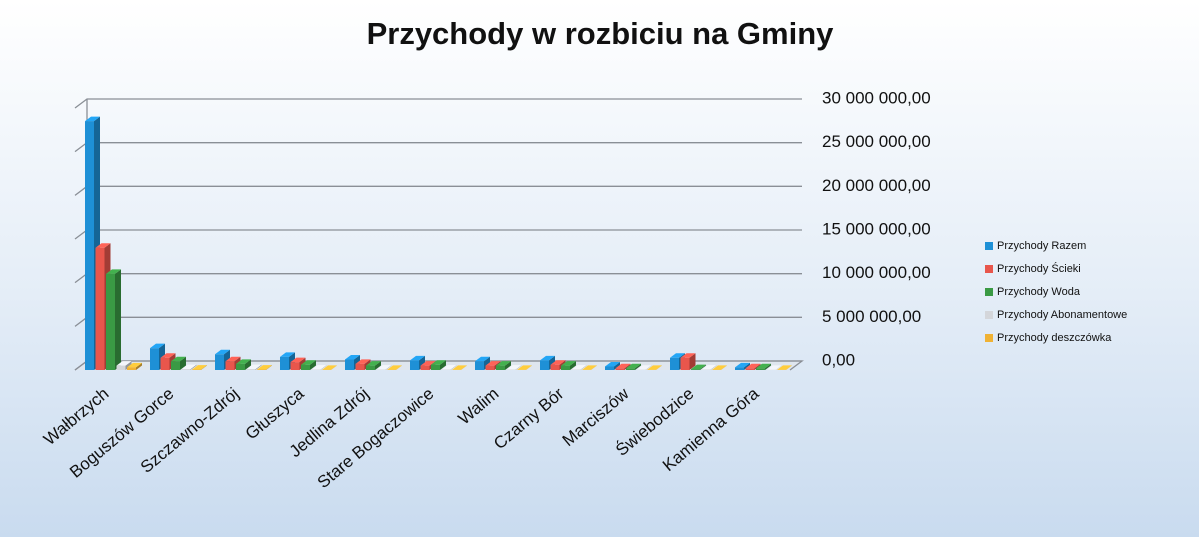  I want to click on y-tick-label: 0,00, so click(838, 359).